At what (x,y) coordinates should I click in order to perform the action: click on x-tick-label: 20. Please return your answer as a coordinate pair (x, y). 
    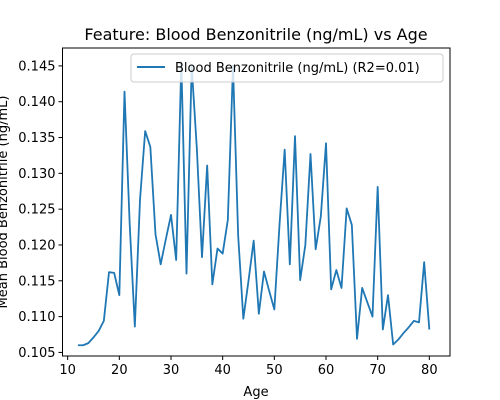
    Looking at the image, I should click on (119, 370).